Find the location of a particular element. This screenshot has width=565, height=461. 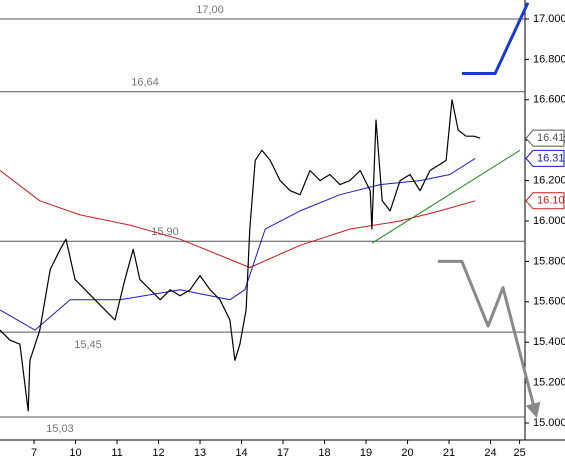

x-tick-label: 24 is located at coordinates (490, 453).